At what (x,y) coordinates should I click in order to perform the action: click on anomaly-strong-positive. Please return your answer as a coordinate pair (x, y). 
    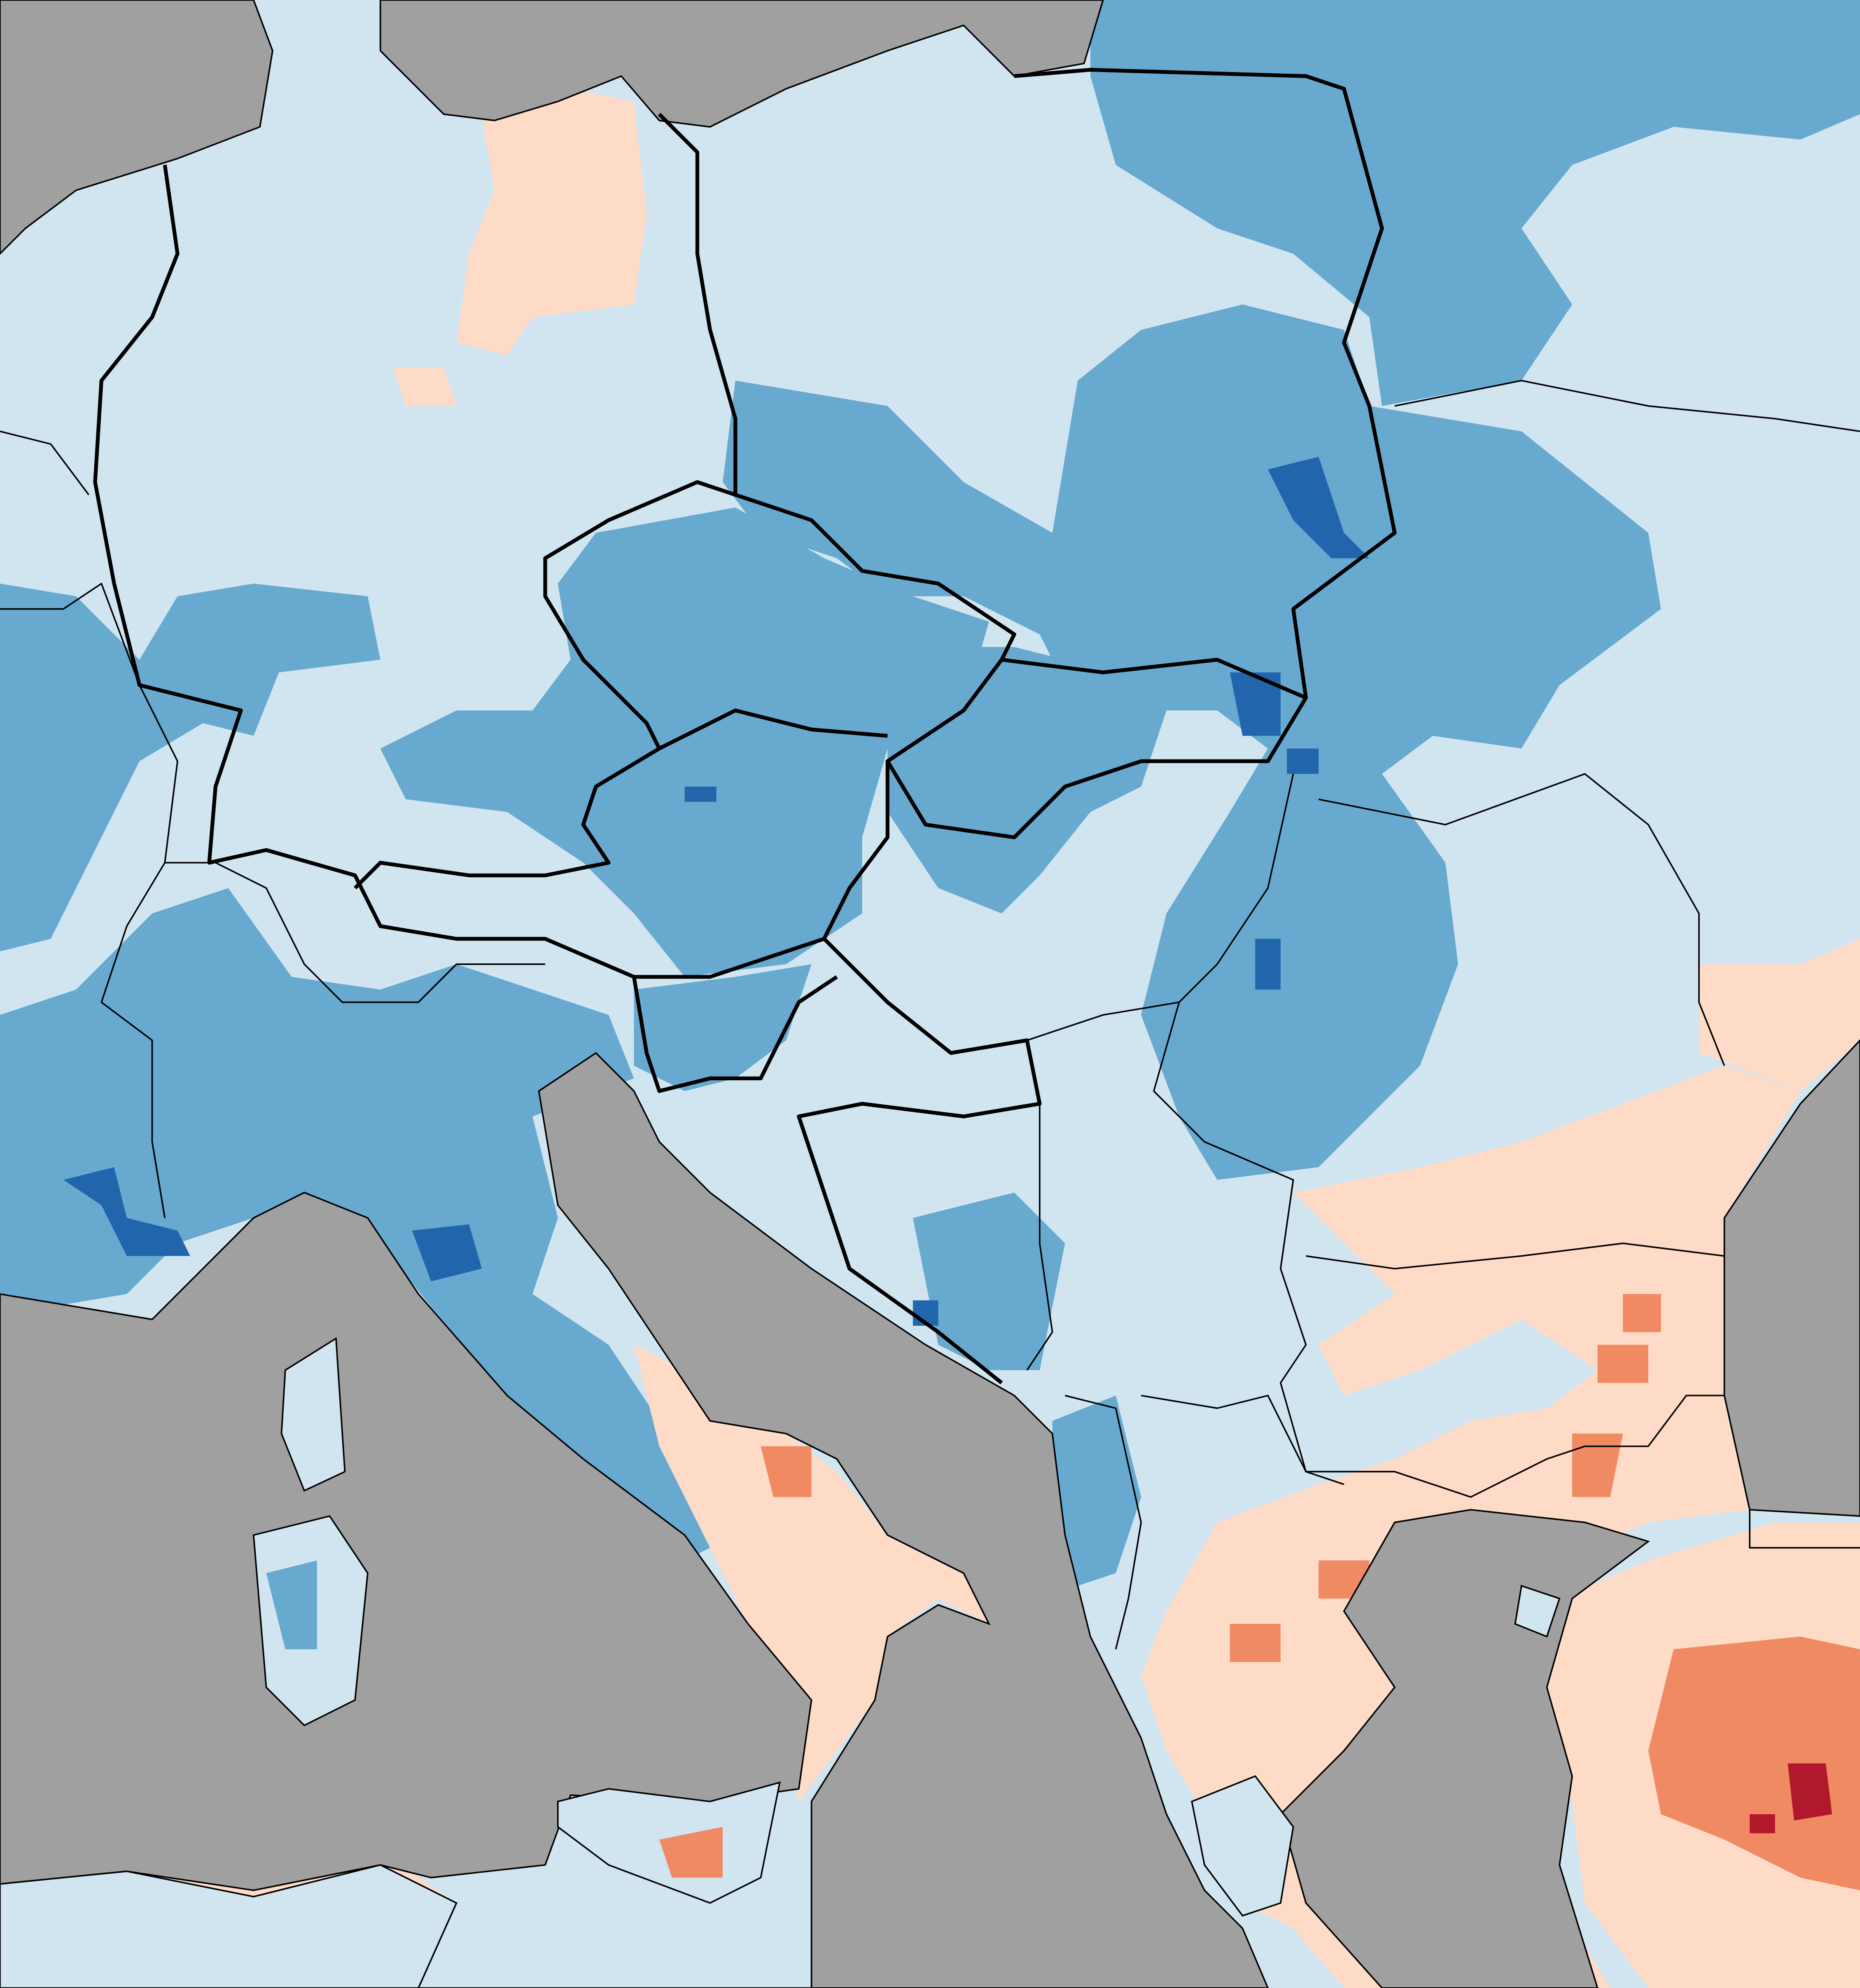
    Looking at the image, I should click on (1791, 1799).